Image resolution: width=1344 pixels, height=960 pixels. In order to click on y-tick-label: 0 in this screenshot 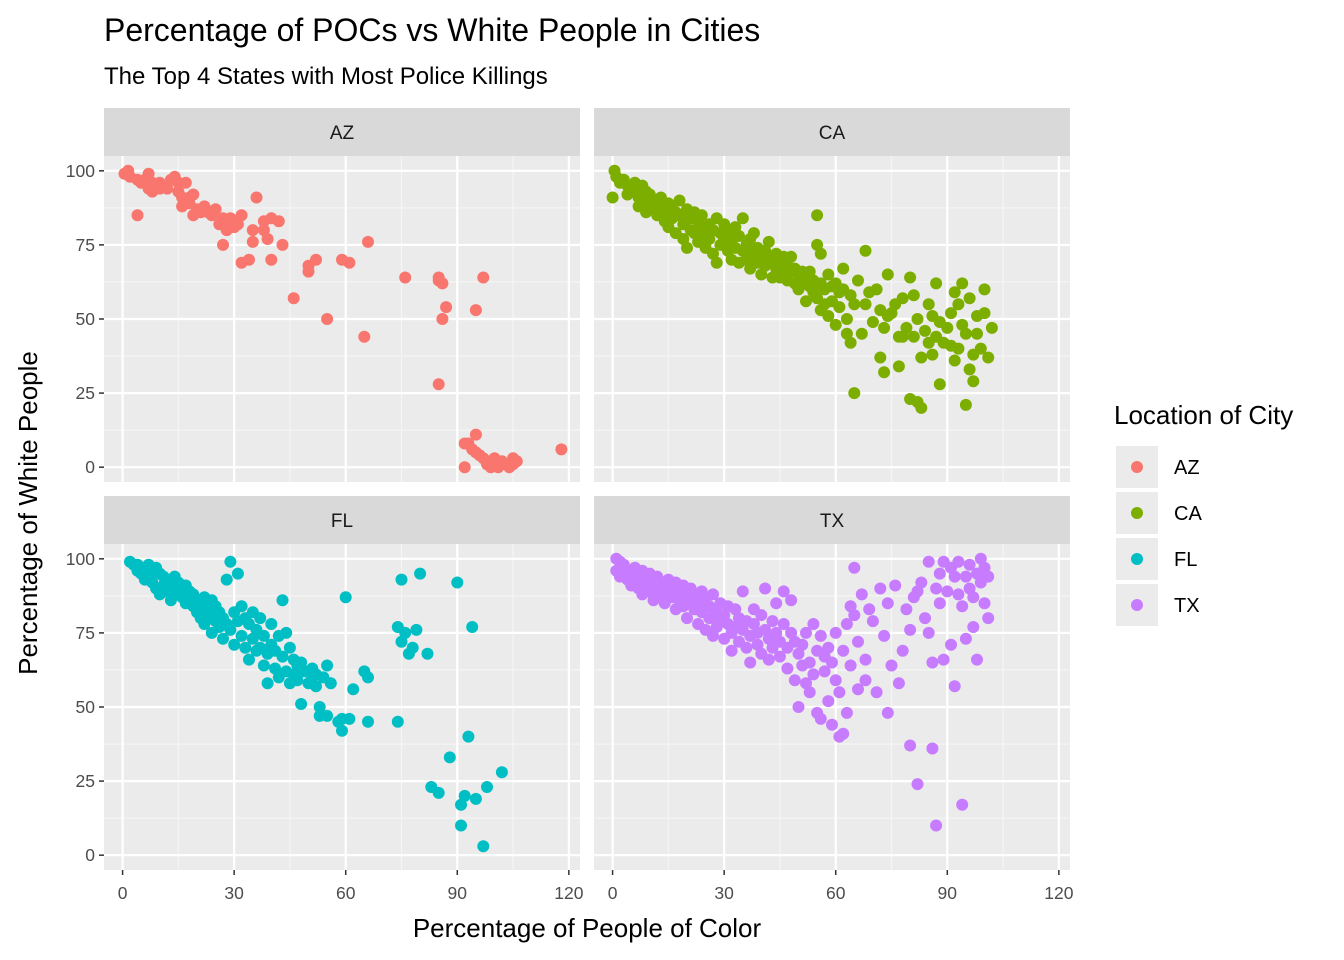, I will do `click(90, 855)`.